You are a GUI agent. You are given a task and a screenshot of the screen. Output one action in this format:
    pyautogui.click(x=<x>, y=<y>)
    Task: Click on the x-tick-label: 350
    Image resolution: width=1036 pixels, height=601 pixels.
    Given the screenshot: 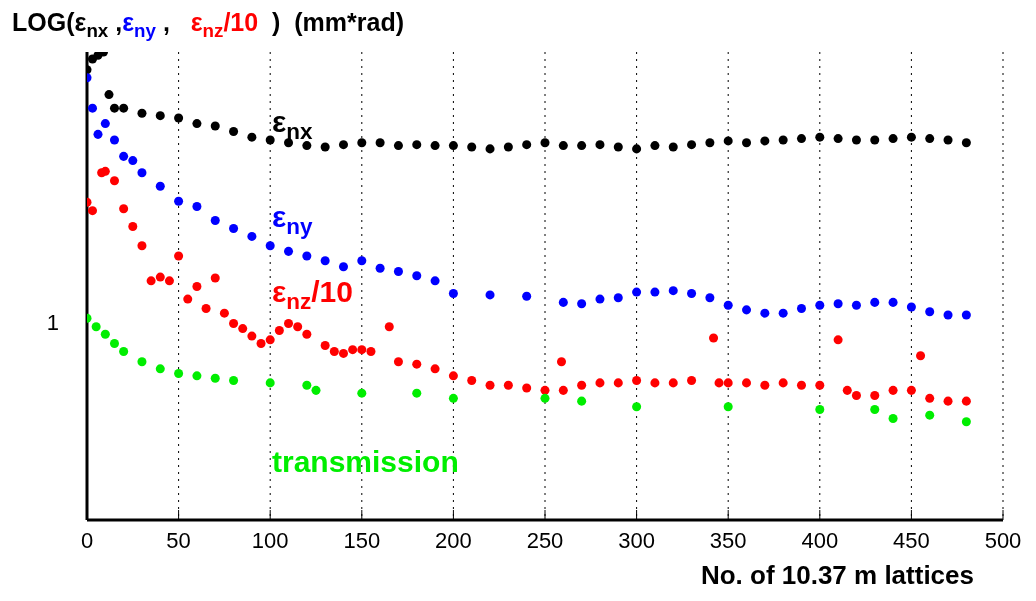 What is the action you would take?
    pyautogui.click(x=728, y=540)
    